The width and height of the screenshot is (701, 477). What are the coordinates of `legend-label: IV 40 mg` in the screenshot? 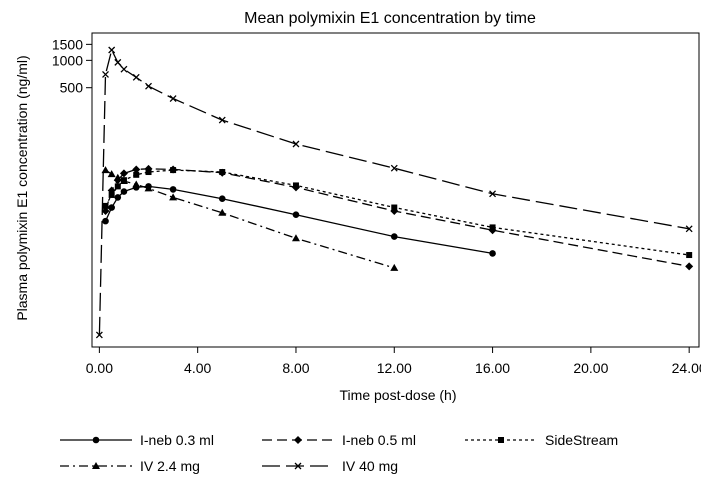 It's located at (370, 466).